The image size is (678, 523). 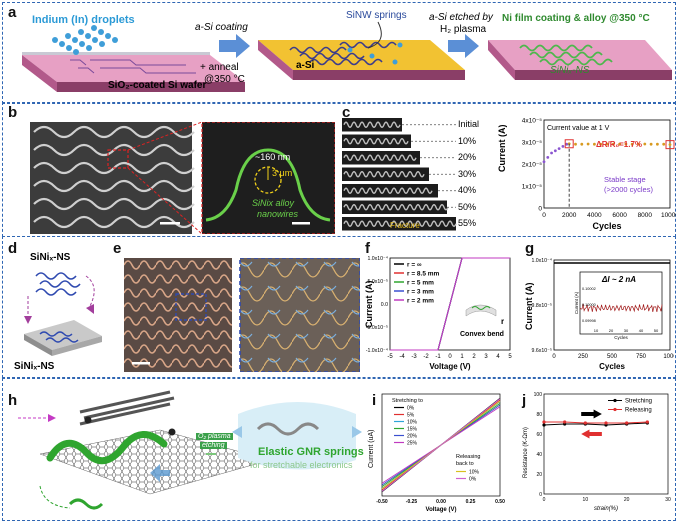 What do you see at coordinates (486, 357) in the screenshot?
I see `f-xtick-8: 3` at bounding box center [486, 357].